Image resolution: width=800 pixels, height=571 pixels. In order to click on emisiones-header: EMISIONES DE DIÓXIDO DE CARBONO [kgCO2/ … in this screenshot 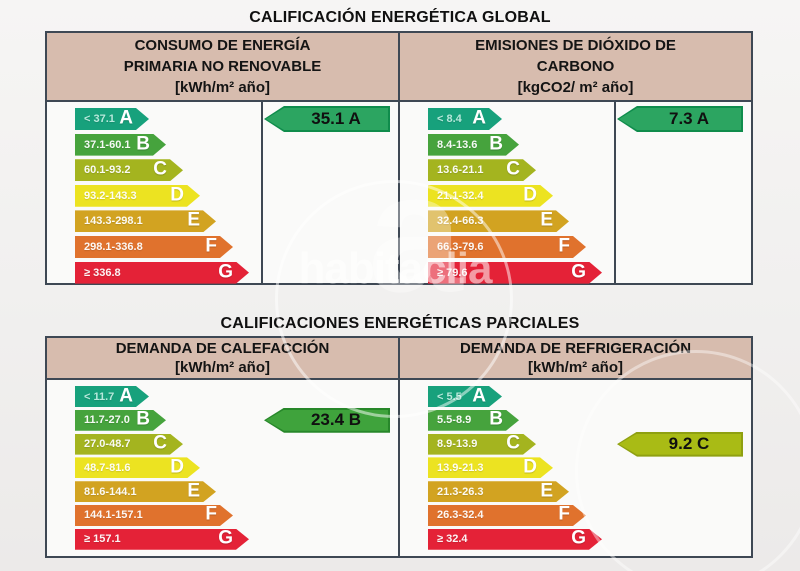, I will do `click(574, 66)`.